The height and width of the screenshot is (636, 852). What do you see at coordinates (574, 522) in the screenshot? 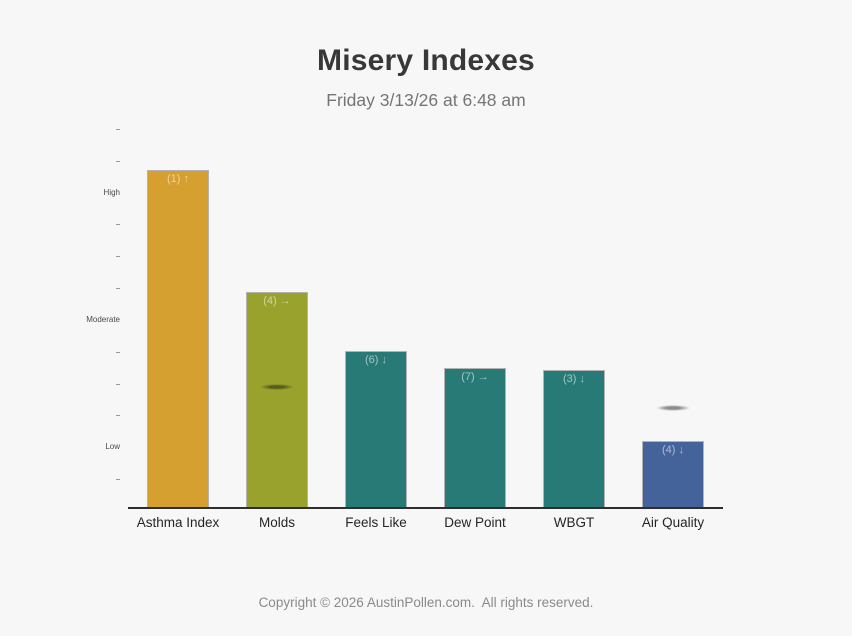
I see `x-axis-label-wbgt: WBGT` at bounding box center [574, 522].